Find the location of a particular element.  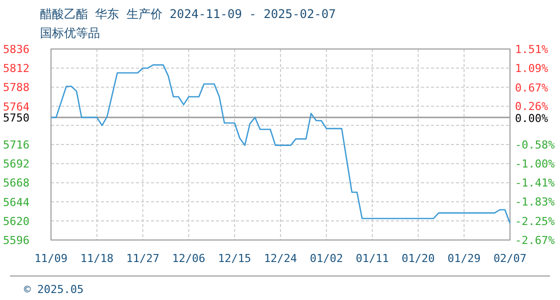

chart-title: 醋酸乙酯 华东 生产价 2024-11-09 - 2025-02-07 is located at coordinates (188, 14).